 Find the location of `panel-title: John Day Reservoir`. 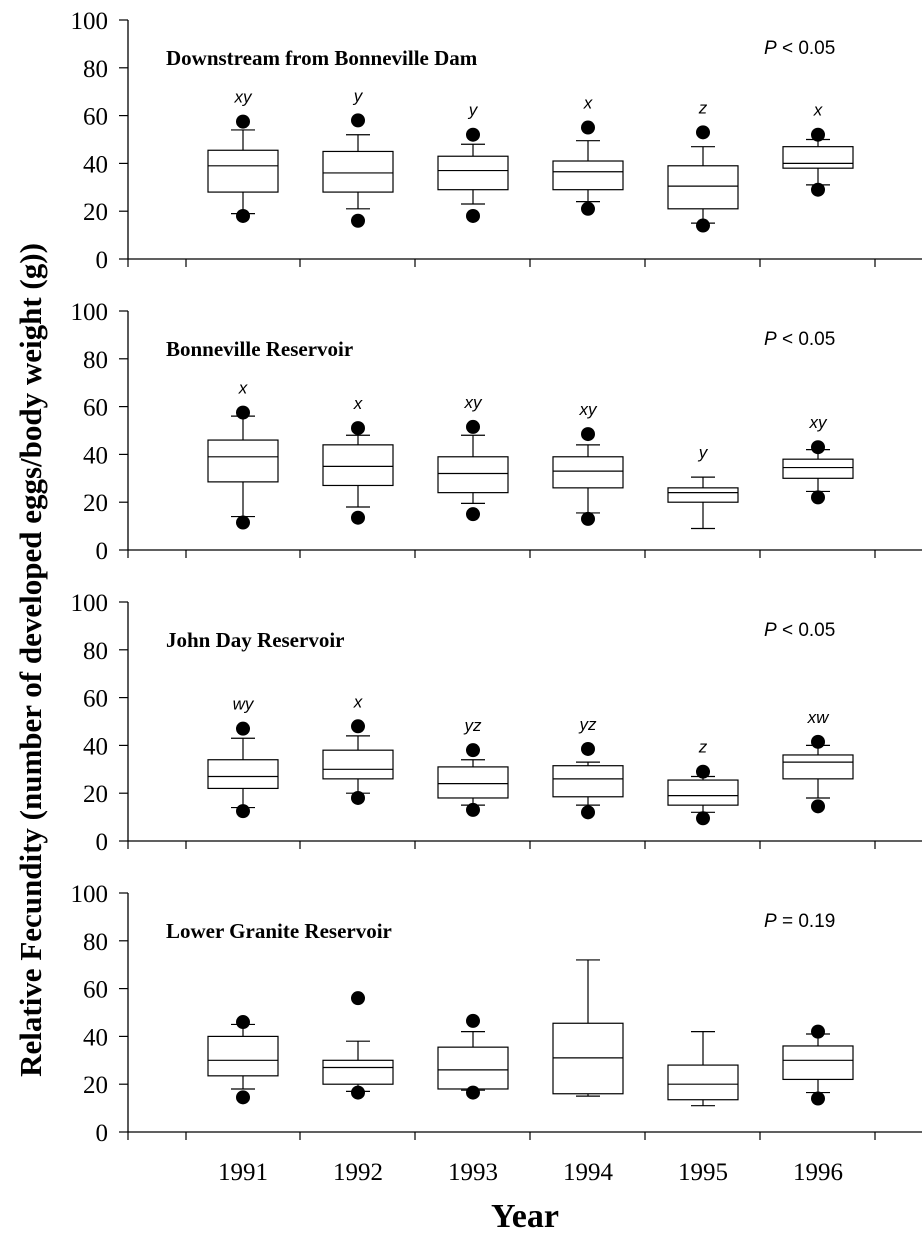

panel-title: John Day Reservoir is located at coordinates (255, 640).